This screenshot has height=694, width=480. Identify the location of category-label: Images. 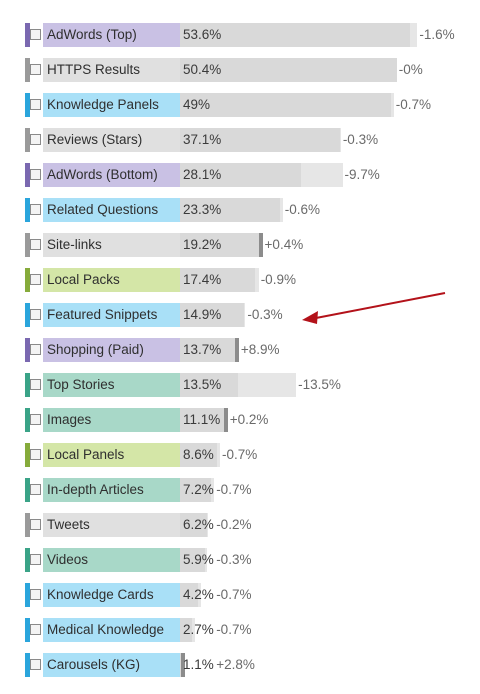
(69, 419).